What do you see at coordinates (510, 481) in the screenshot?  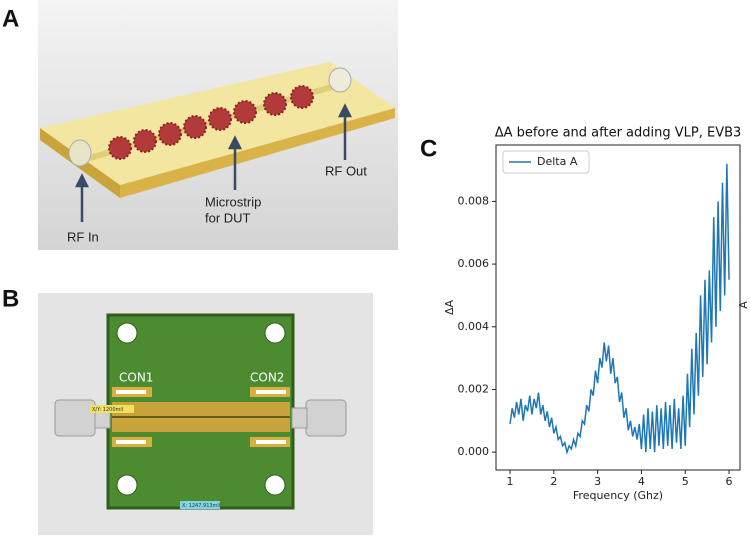 I see `x-tick-label: 1` at bounding box center [510, 481].